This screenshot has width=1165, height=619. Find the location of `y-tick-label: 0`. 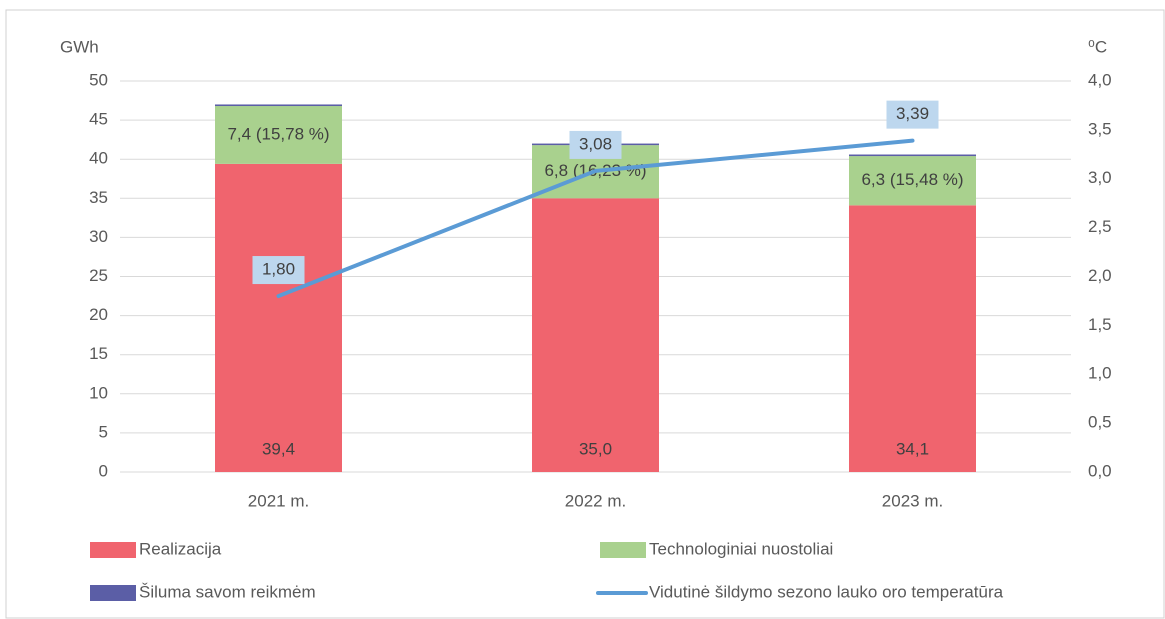

y-tick-label: 0 is located at coordinates (103, 470).